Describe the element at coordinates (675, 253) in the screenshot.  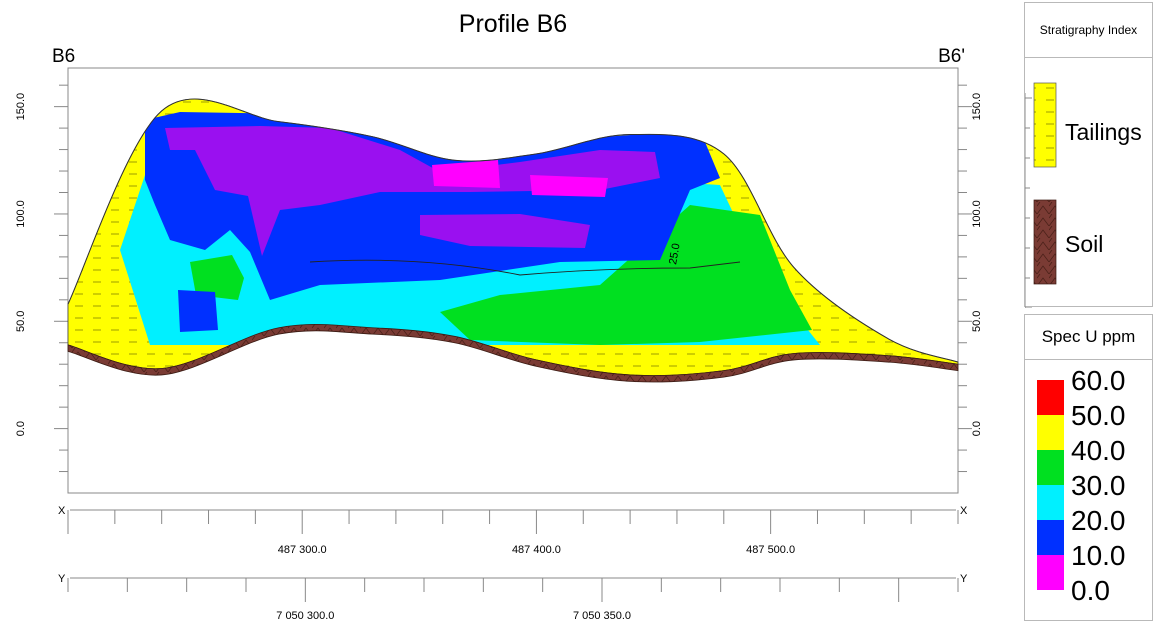
I see `contour-label: 25.0` at that location.